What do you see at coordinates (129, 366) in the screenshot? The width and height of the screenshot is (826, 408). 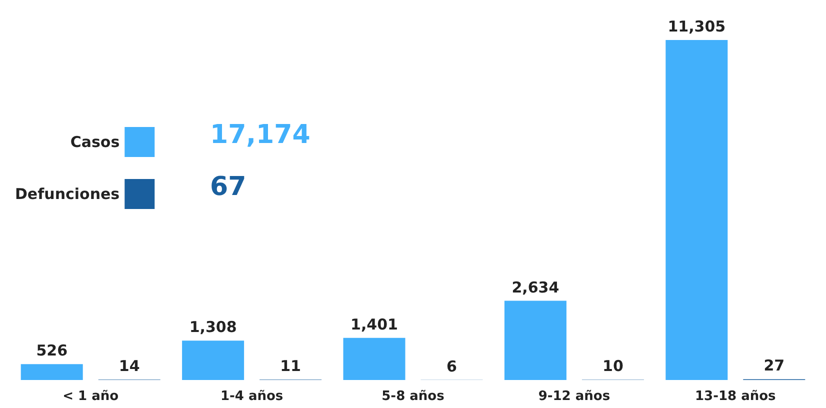 I see `data-label: 14` at bounding box center [129, 366].